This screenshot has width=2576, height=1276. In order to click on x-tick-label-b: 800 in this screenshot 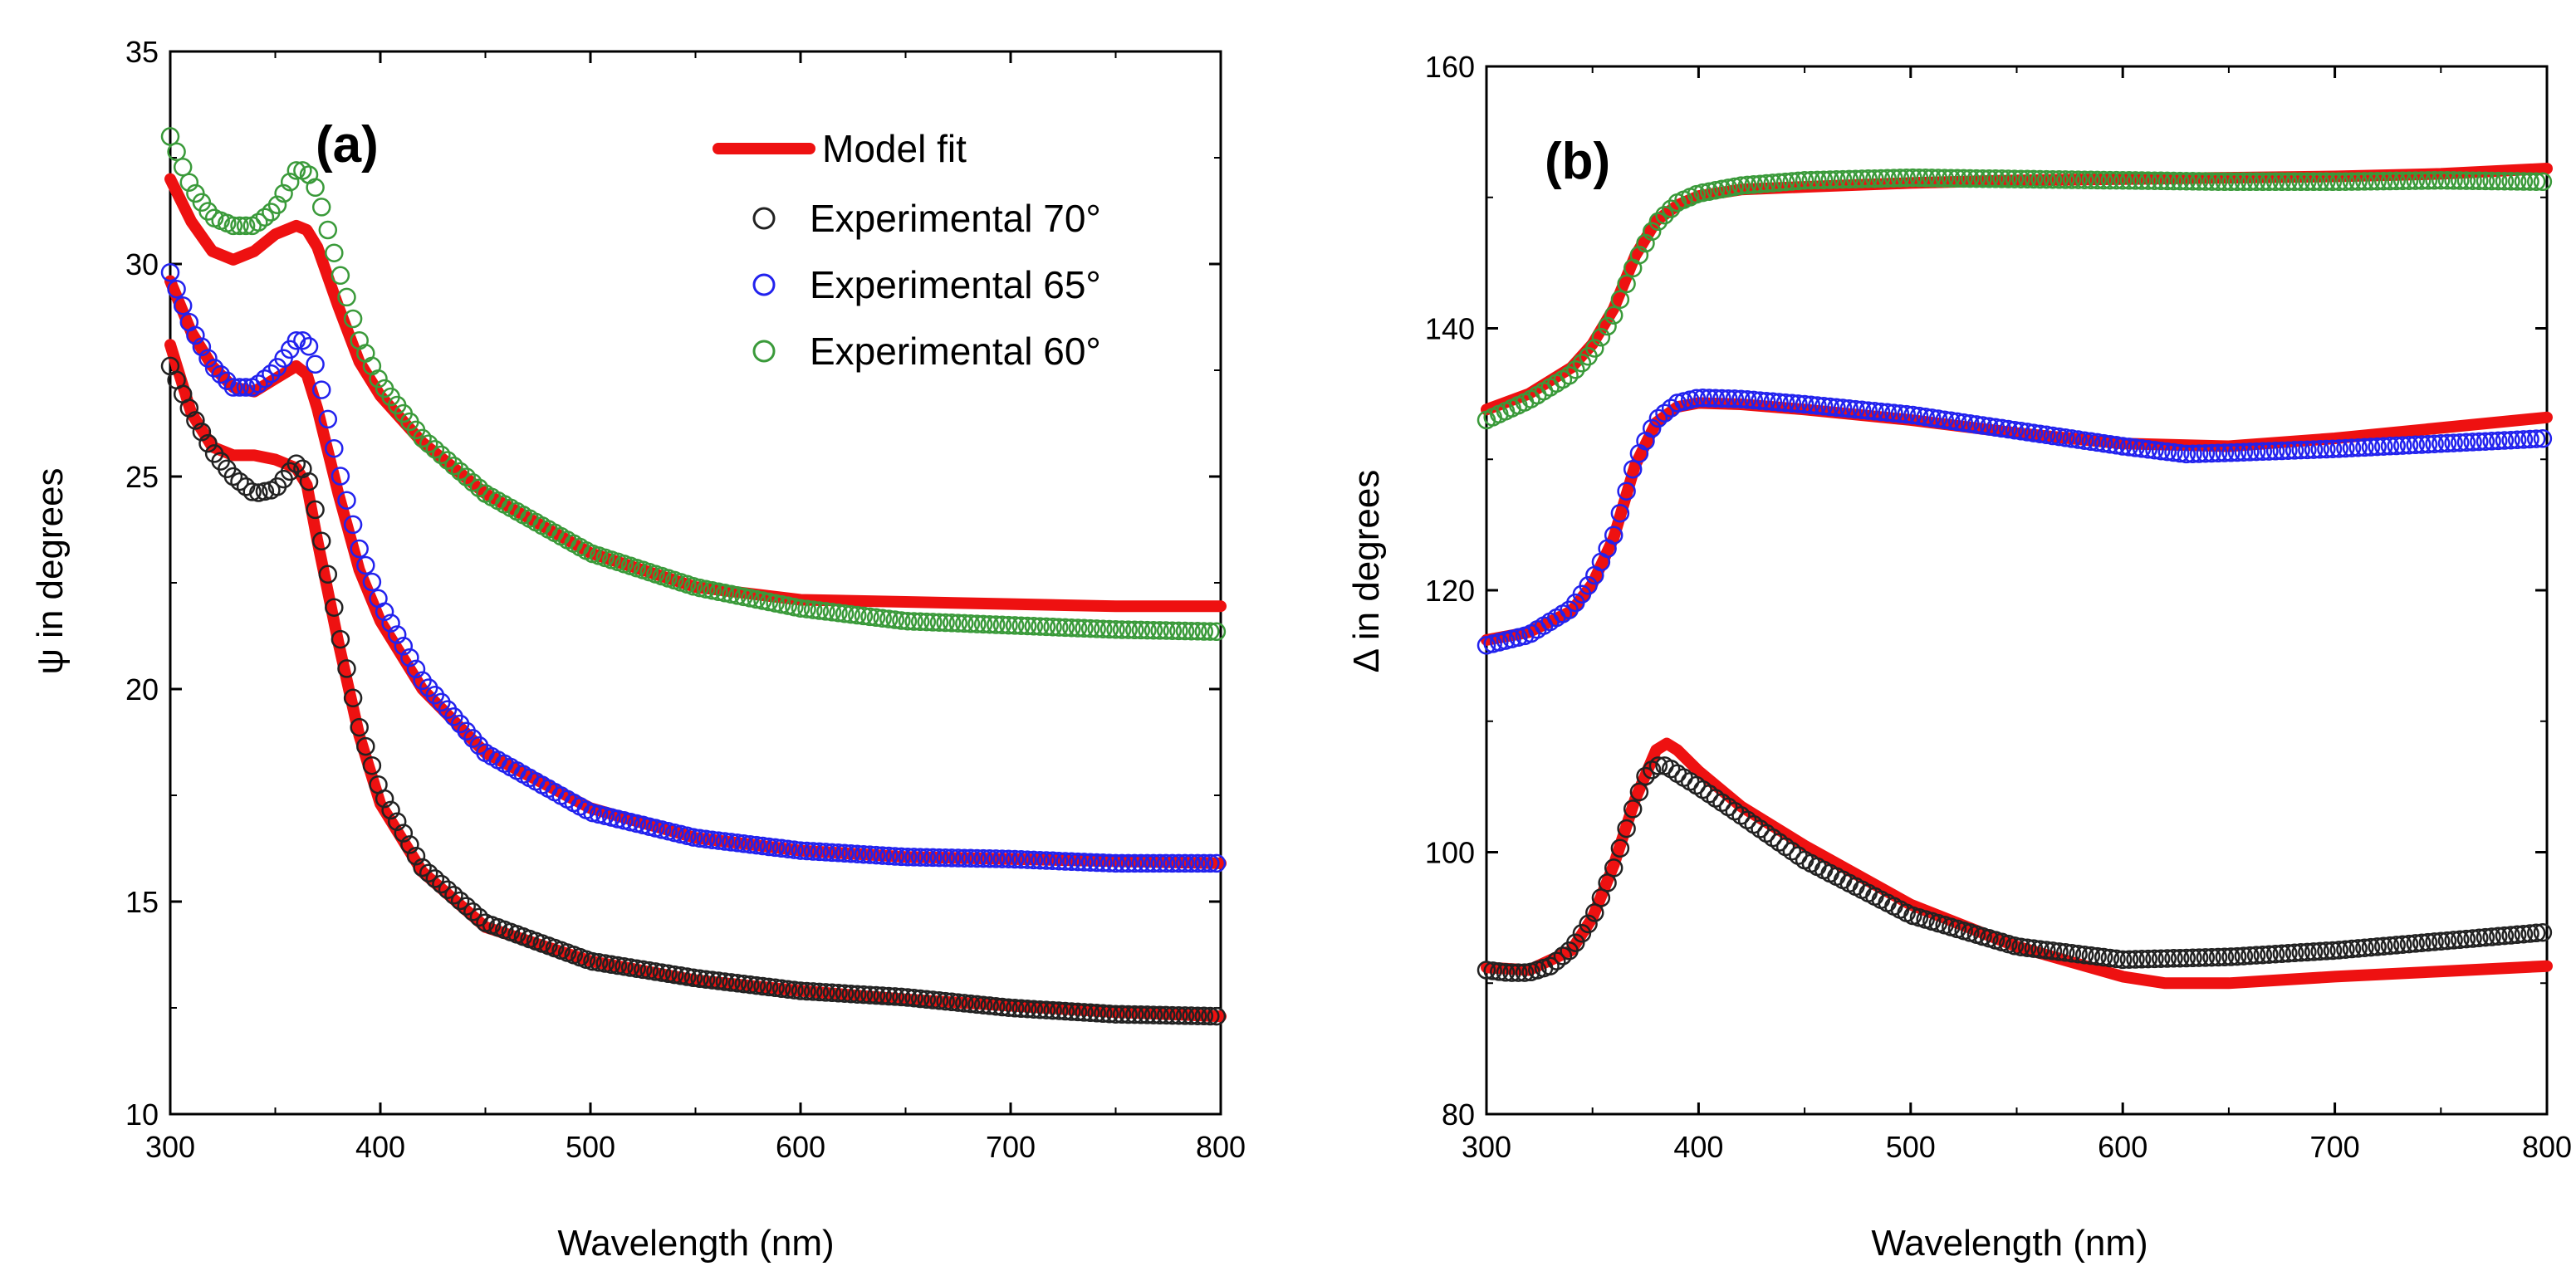, I will do `click(2547, 1147)`.